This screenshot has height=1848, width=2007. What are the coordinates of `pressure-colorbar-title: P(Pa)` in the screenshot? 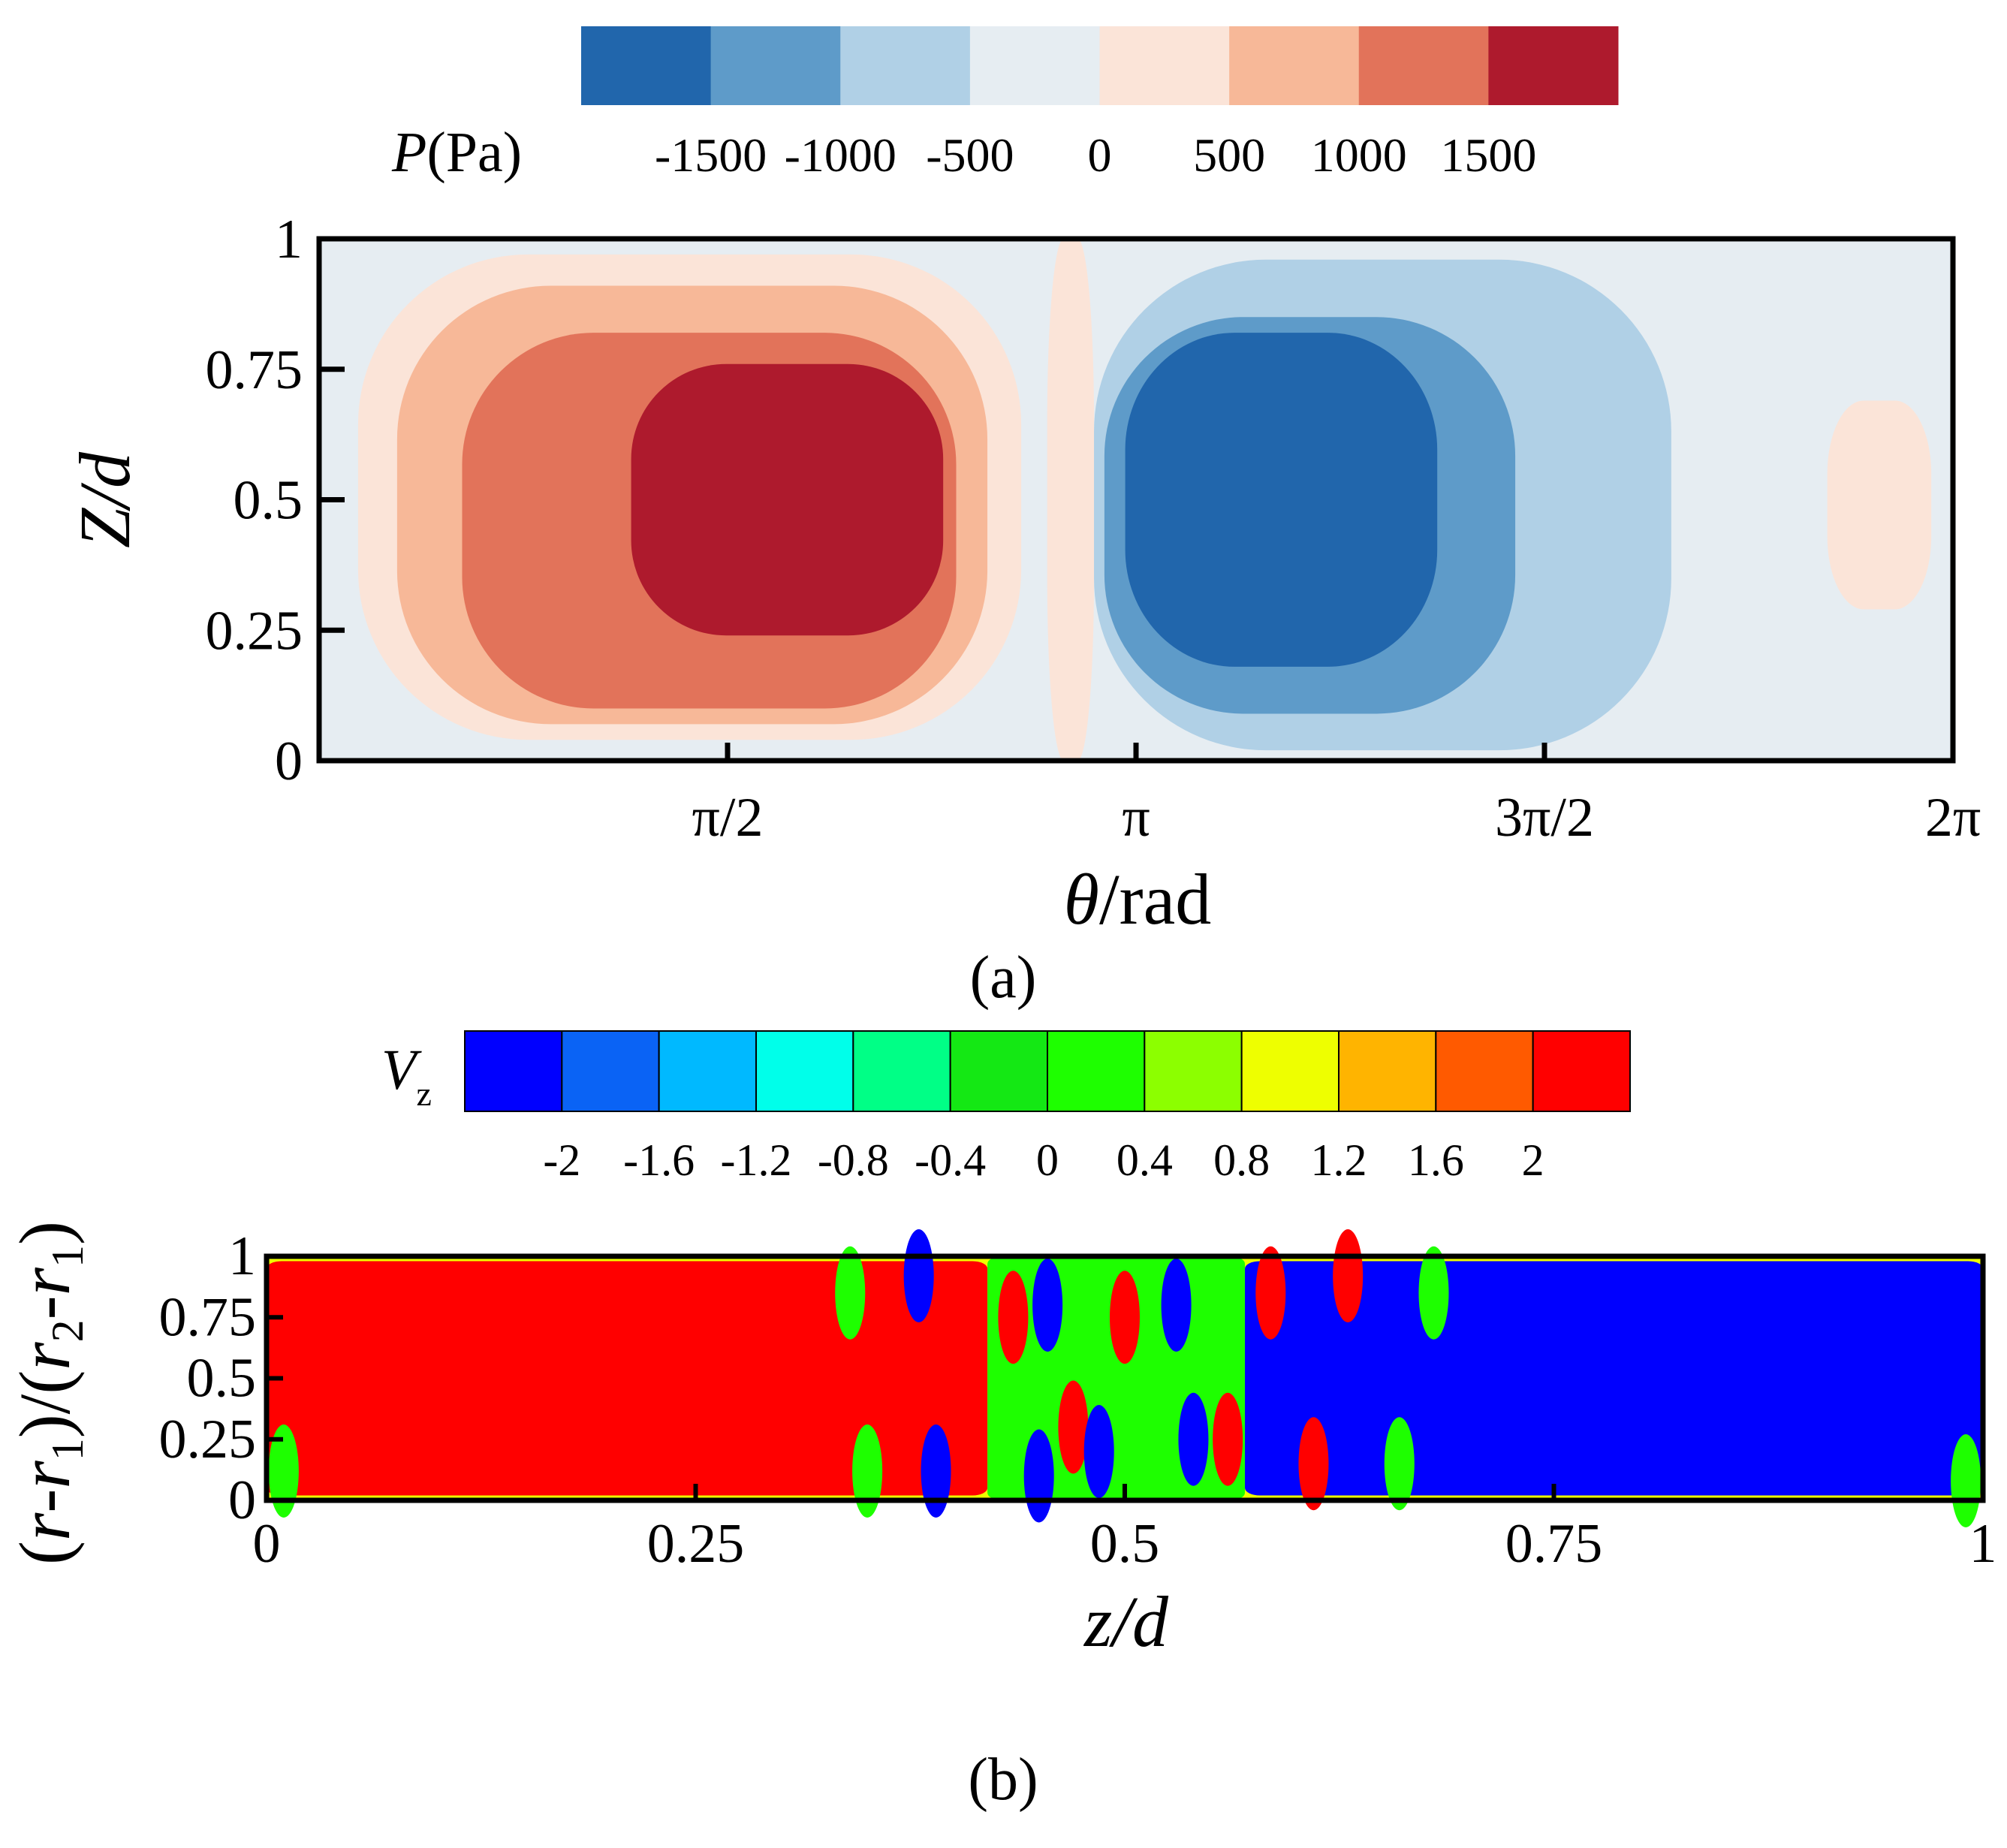 It's located at (456, 152).